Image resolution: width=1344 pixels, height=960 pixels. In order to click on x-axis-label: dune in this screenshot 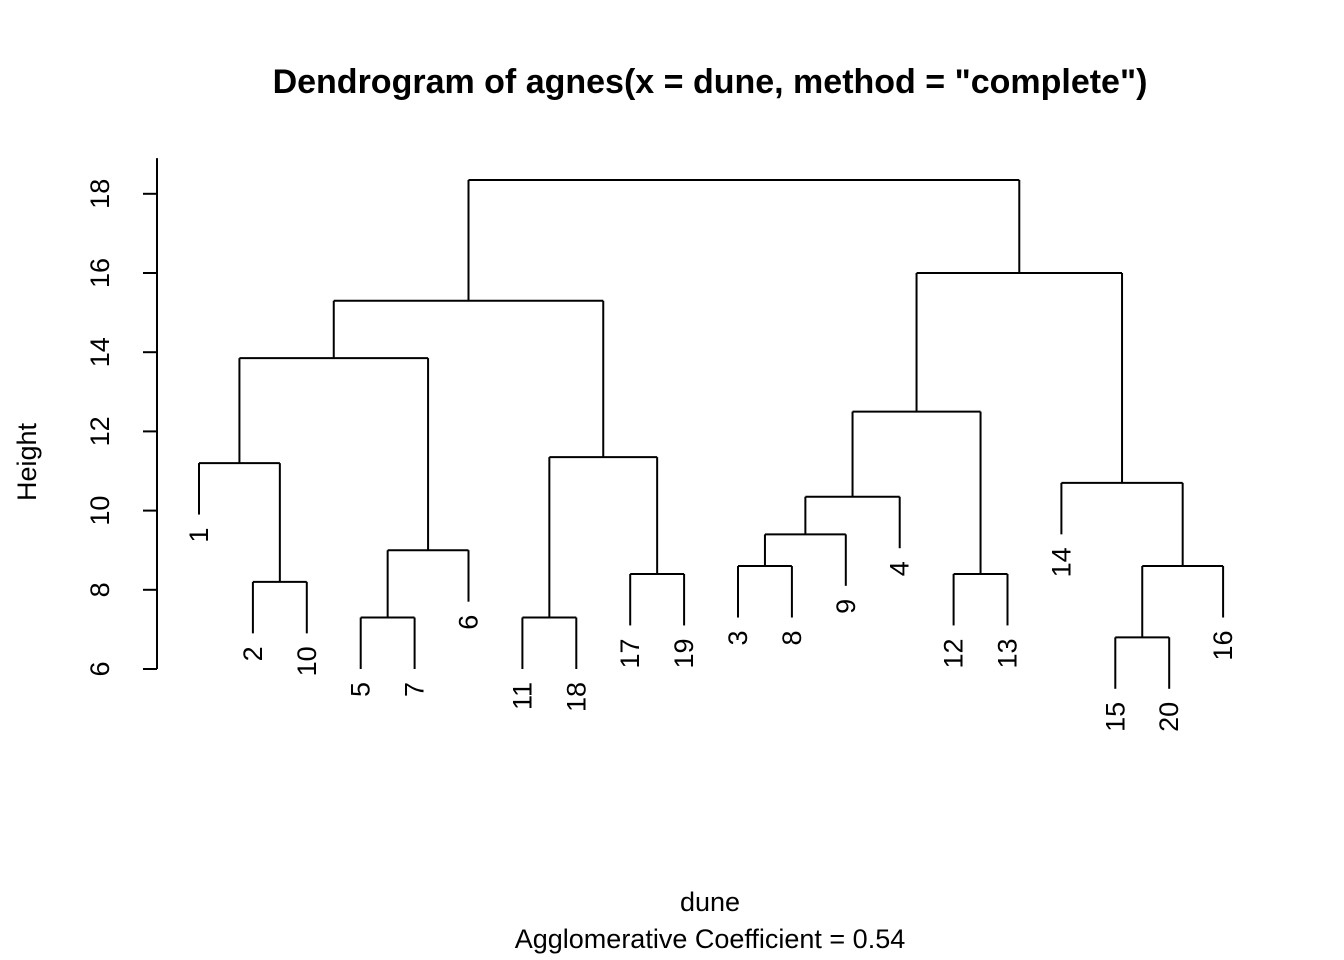, I will do `click(710, 902)`.